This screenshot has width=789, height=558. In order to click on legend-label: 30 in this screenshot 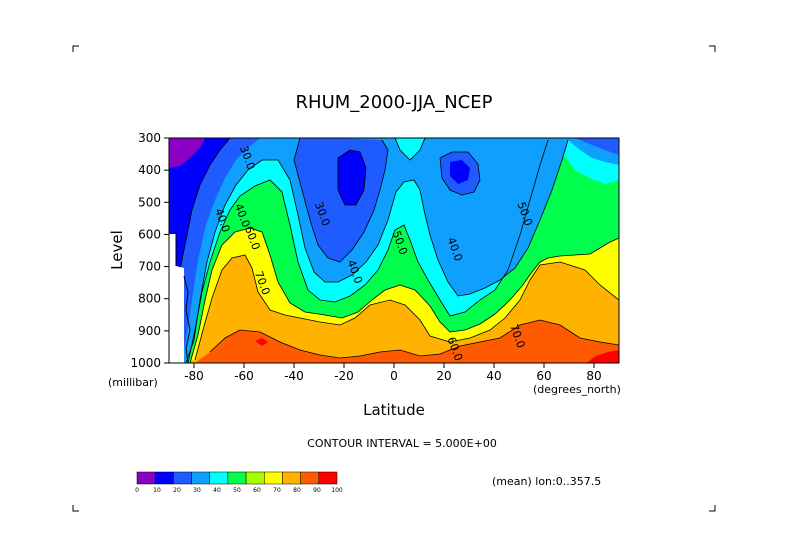, I will do `click(197, 490)`.